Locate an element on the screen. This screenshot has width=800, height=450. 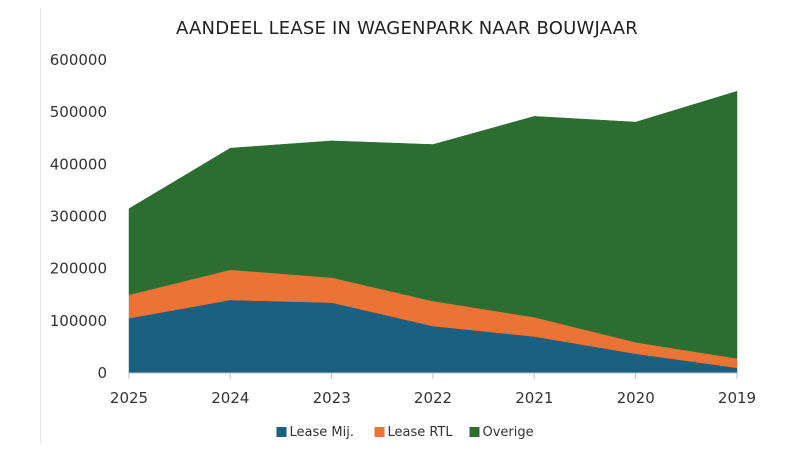
legend: Lease Mij. Lease RTL Overige is located at coordinates (405, 432).